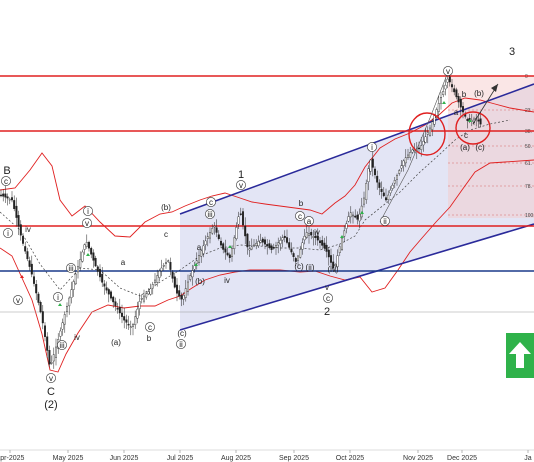 This screenshot has height=462, width=534. I want to click on wave-label-minor: (a), so click(116, 342).